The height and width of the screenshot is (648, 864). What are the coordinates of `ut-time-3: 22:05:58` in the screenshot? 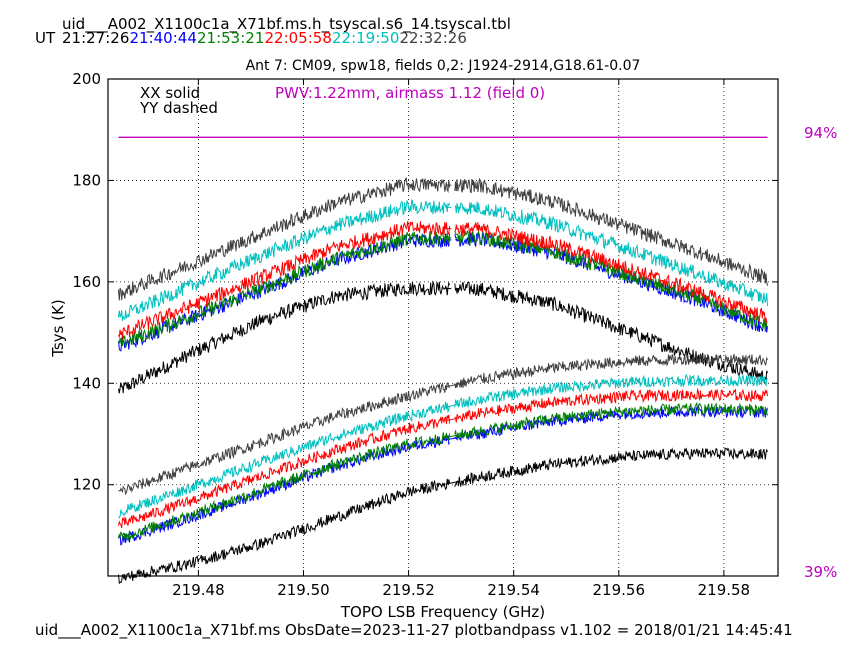 It's located at (298, 38).